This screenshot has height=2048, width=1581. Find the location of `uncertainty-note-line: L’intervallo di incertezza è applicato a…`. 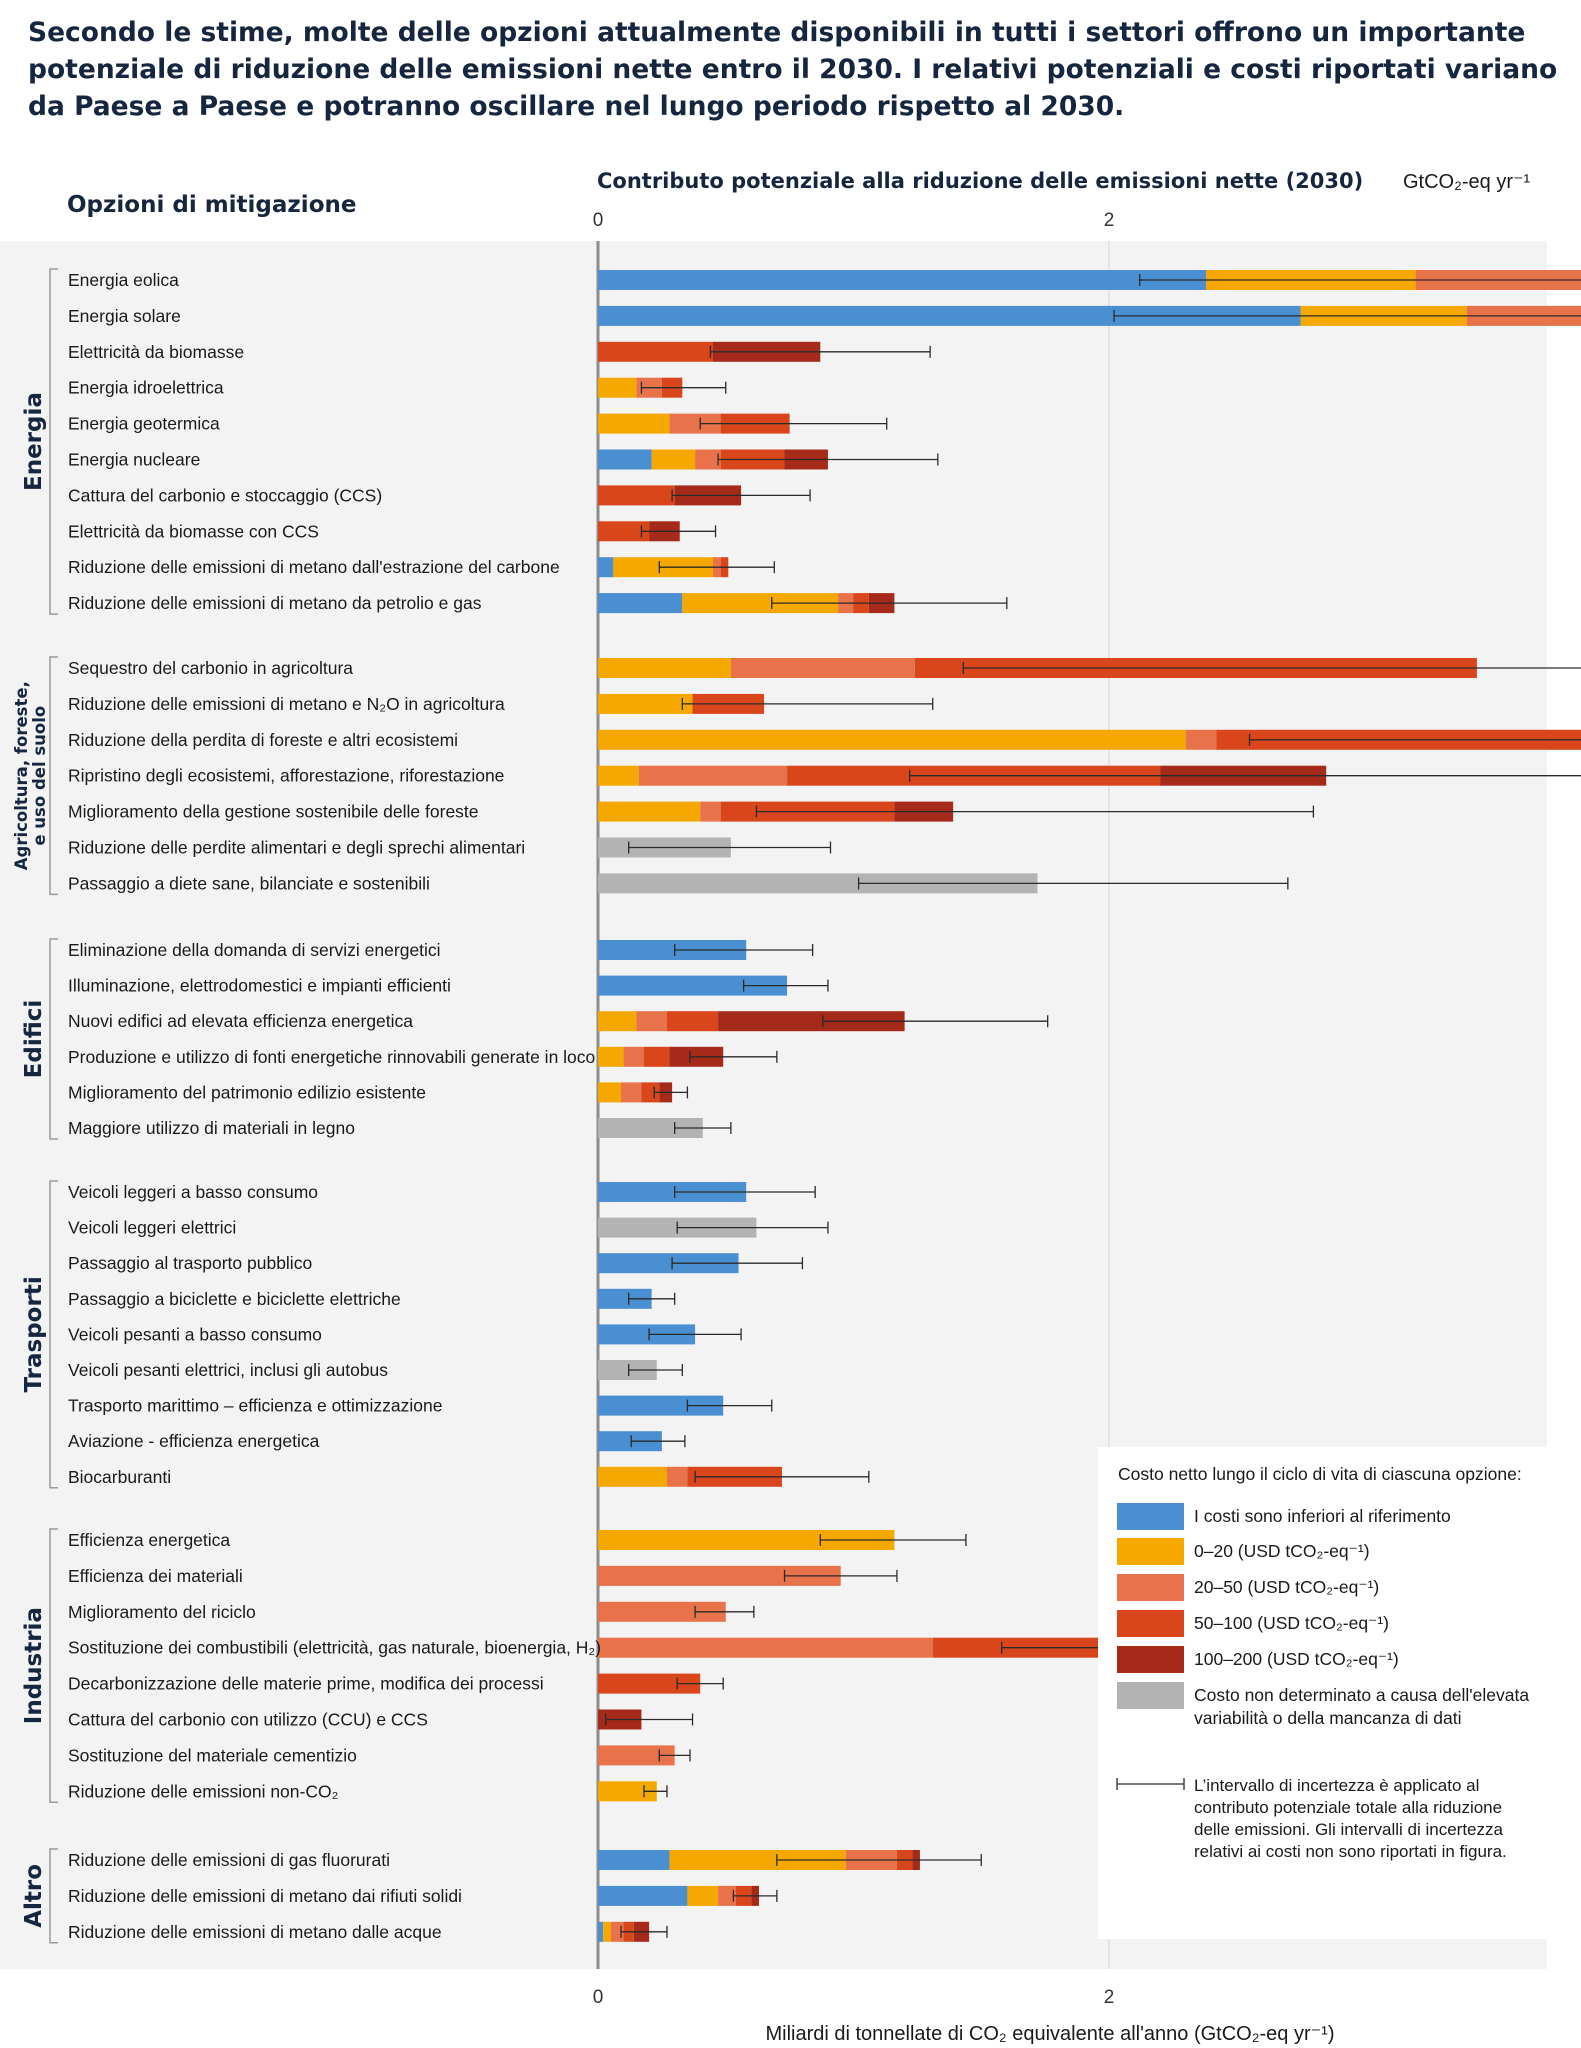

uncertainty-note-line: L’intervallo di incertezza è applicato a… is located at coordinates (1336, 1785).